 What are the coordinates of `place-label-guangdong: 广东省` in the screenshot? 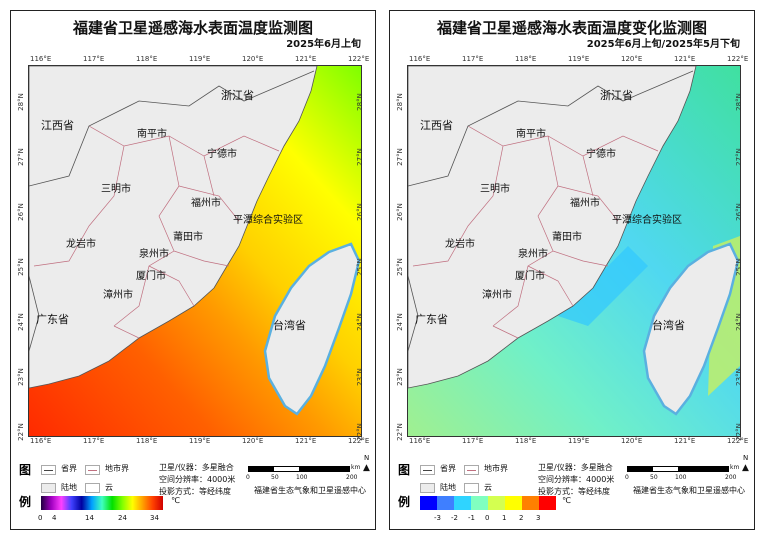 It's located at (431, 319).